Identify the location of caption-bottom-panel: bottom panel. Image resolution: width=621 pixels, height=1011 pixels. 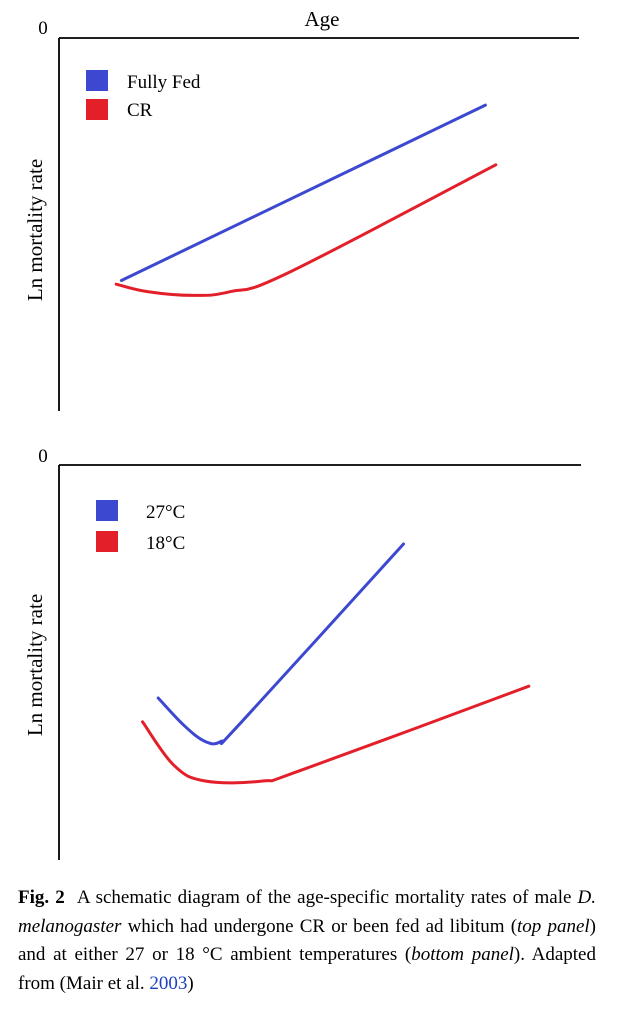
(462, 954).